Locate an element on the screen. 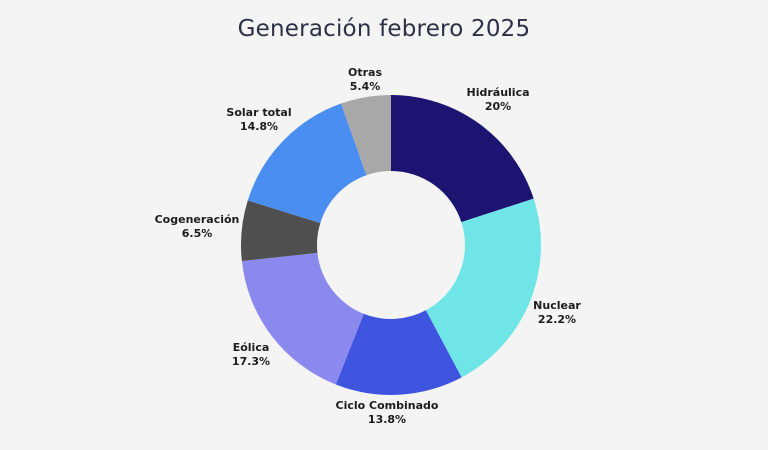  slice-solar-total is located at coordinates (307, 163).